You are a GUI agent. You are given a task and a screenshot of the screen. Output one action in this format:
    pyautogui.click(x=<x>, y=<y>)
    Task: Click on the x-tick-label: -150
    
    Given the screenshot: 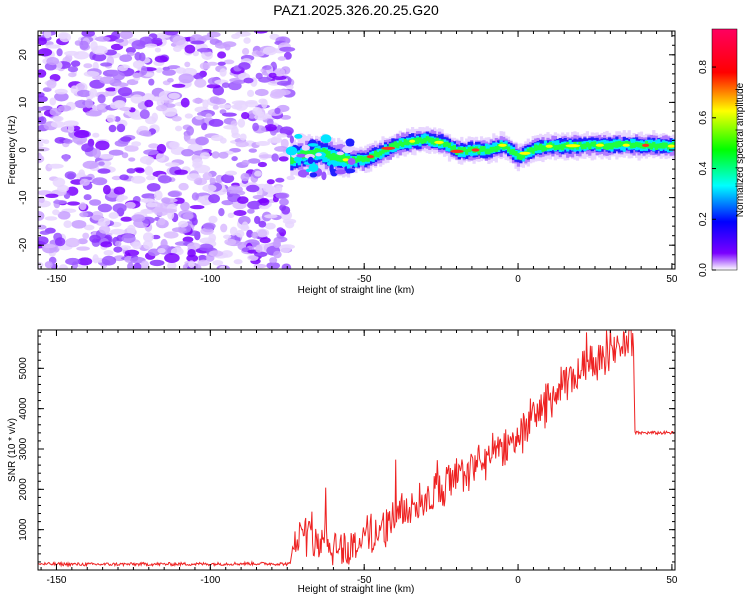 What is the action you would take?
    pyautogui.click(x=56, y=580)
    